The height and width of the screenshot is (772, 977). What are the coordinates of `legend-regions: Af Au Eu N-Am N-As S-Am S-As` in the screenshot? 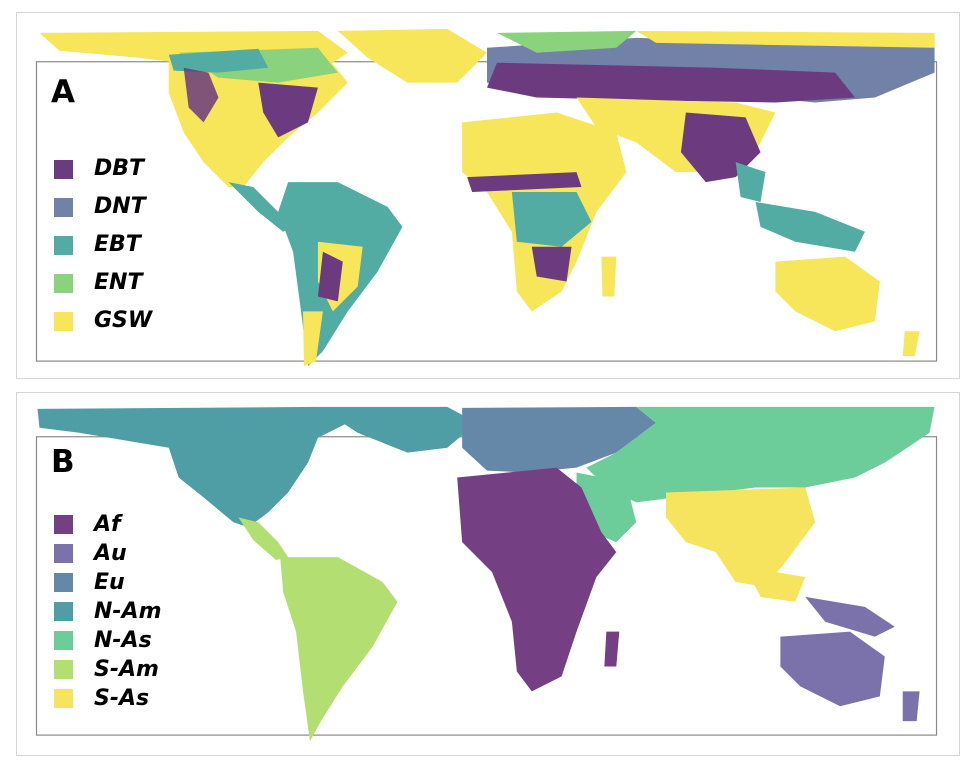 It's located at (108, 611).